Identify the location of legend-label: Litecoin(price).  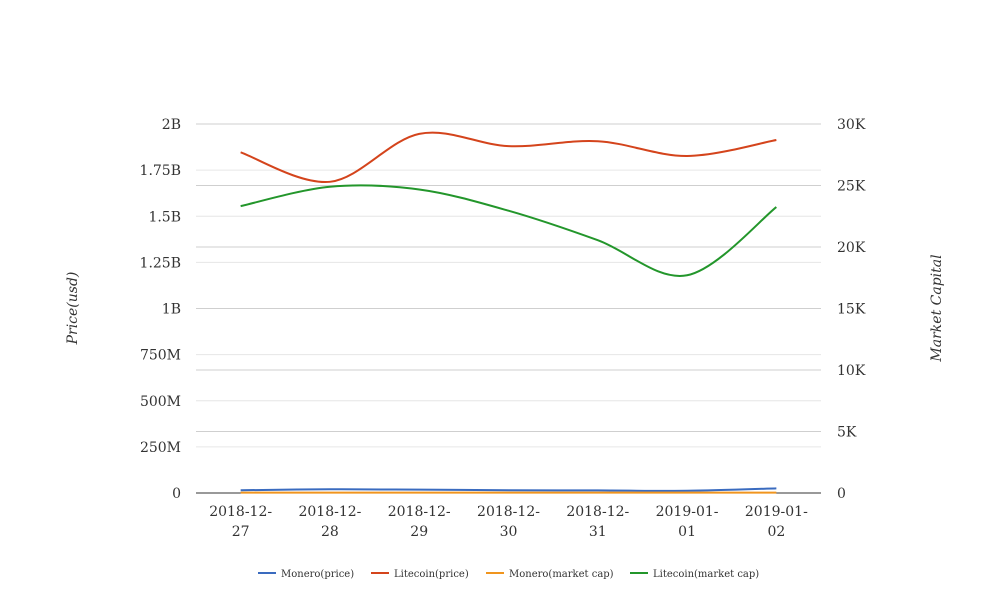
(431, 574).